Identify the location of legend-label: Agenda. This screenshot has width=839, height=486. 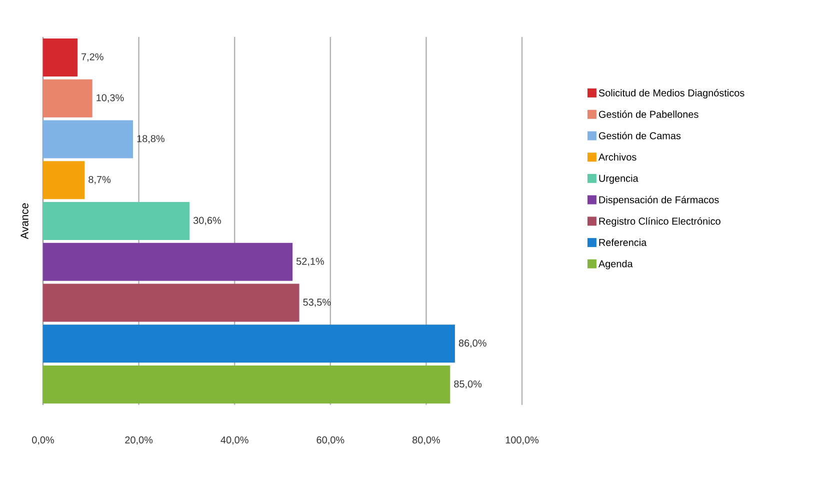
(615, 265).